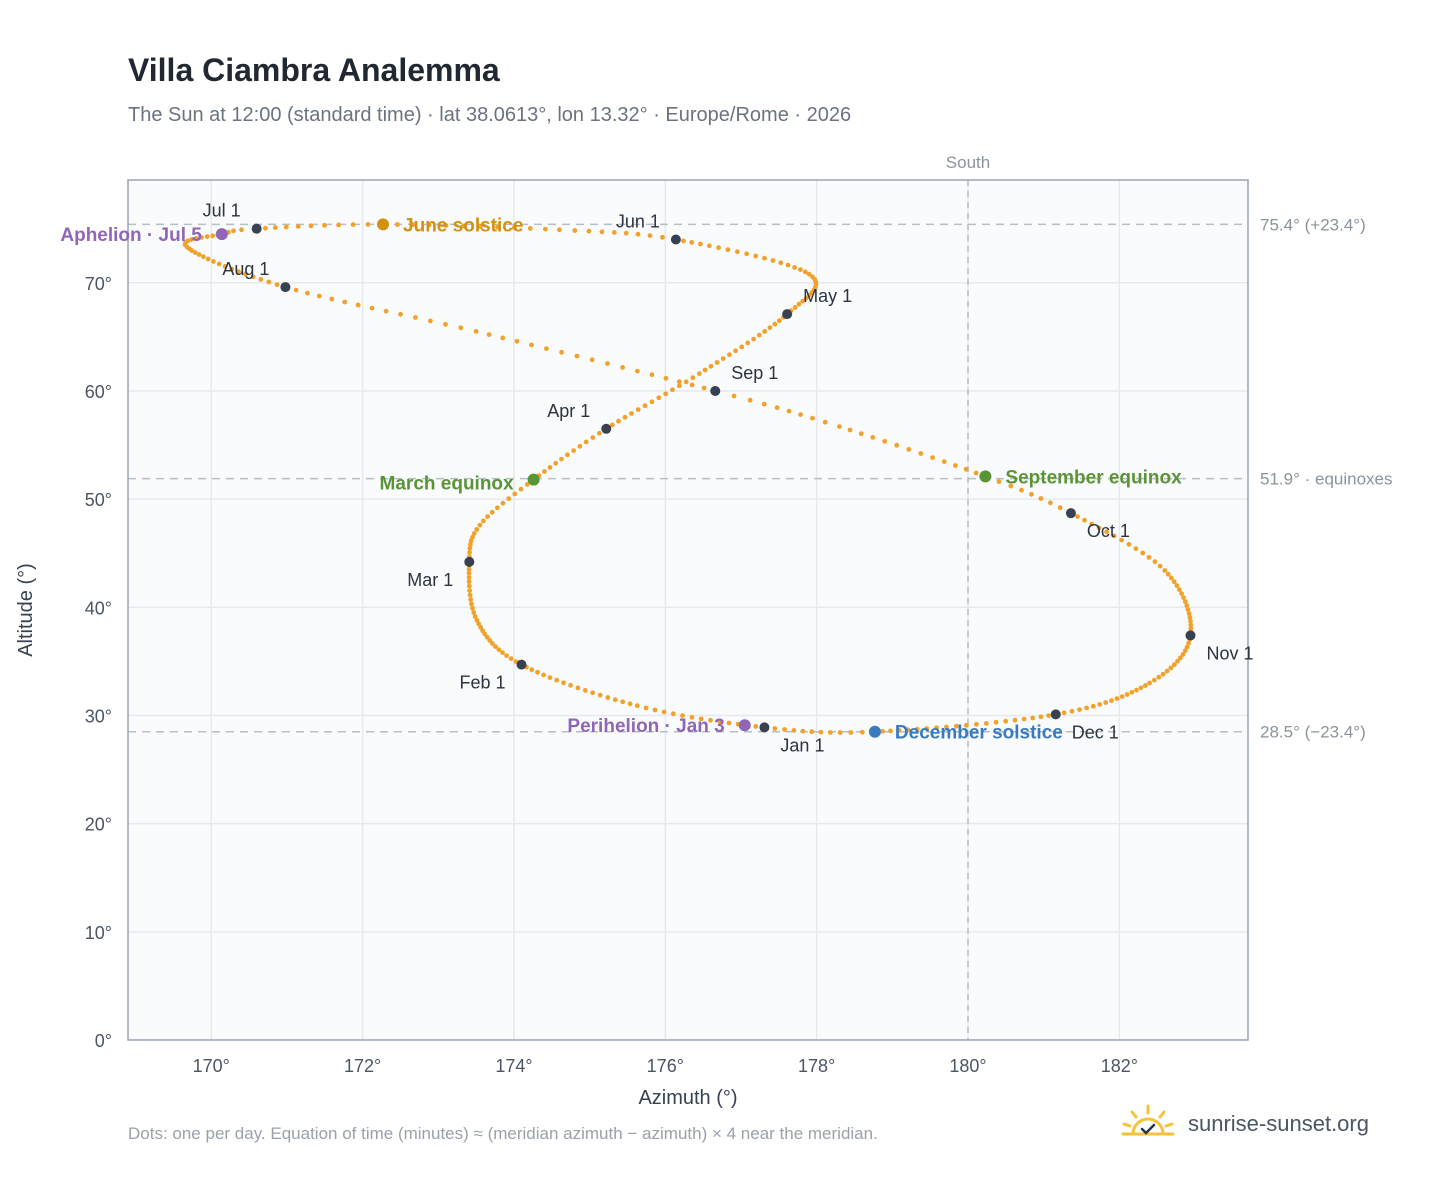 This screenshot has height=1188, width=1448. I want to click on june-solstice-label: June solstice, so click(463, 225).